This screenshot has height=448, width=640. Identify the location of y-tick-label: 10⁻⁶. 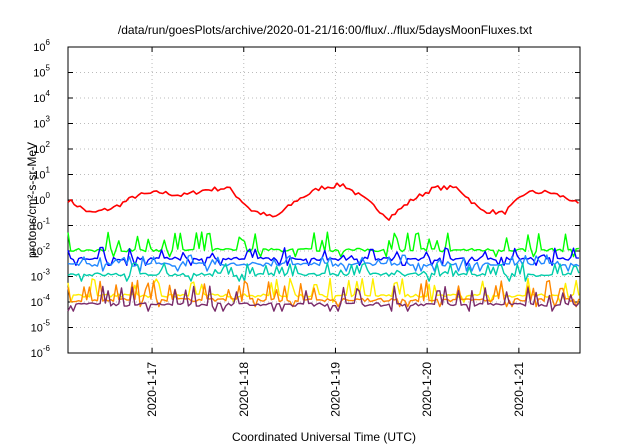
(41, 352).